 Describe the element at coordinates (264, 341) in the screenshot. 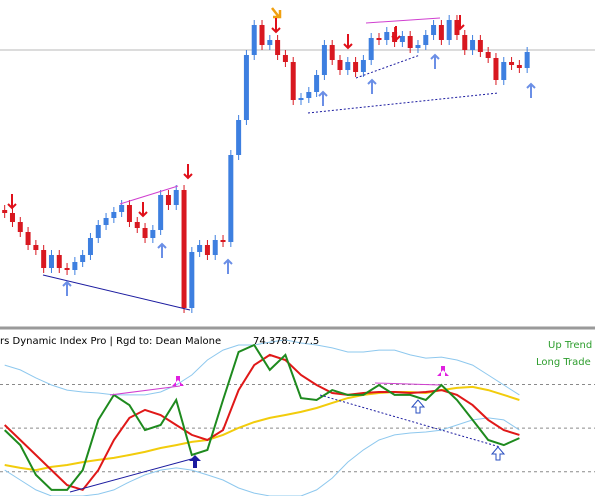

I see `readout: 74.3` at that location.